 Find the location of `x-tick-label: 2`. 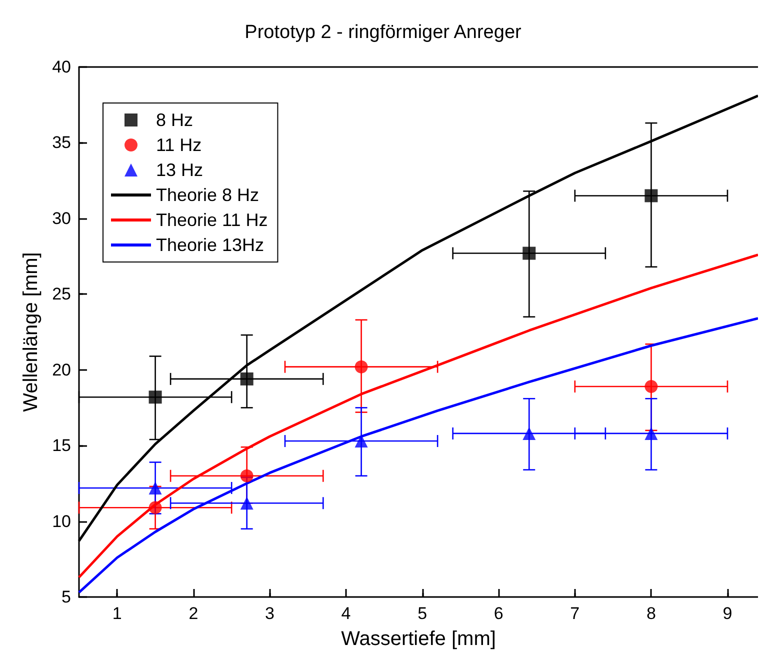

x-tick-label: 2 is located at coordinates (193, 613).